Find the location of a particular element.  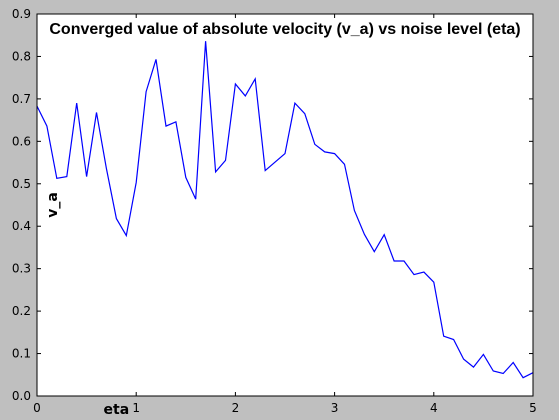

x-tick-labels: 0 1 2 3 4 5 is located at coordinates (285, 408).